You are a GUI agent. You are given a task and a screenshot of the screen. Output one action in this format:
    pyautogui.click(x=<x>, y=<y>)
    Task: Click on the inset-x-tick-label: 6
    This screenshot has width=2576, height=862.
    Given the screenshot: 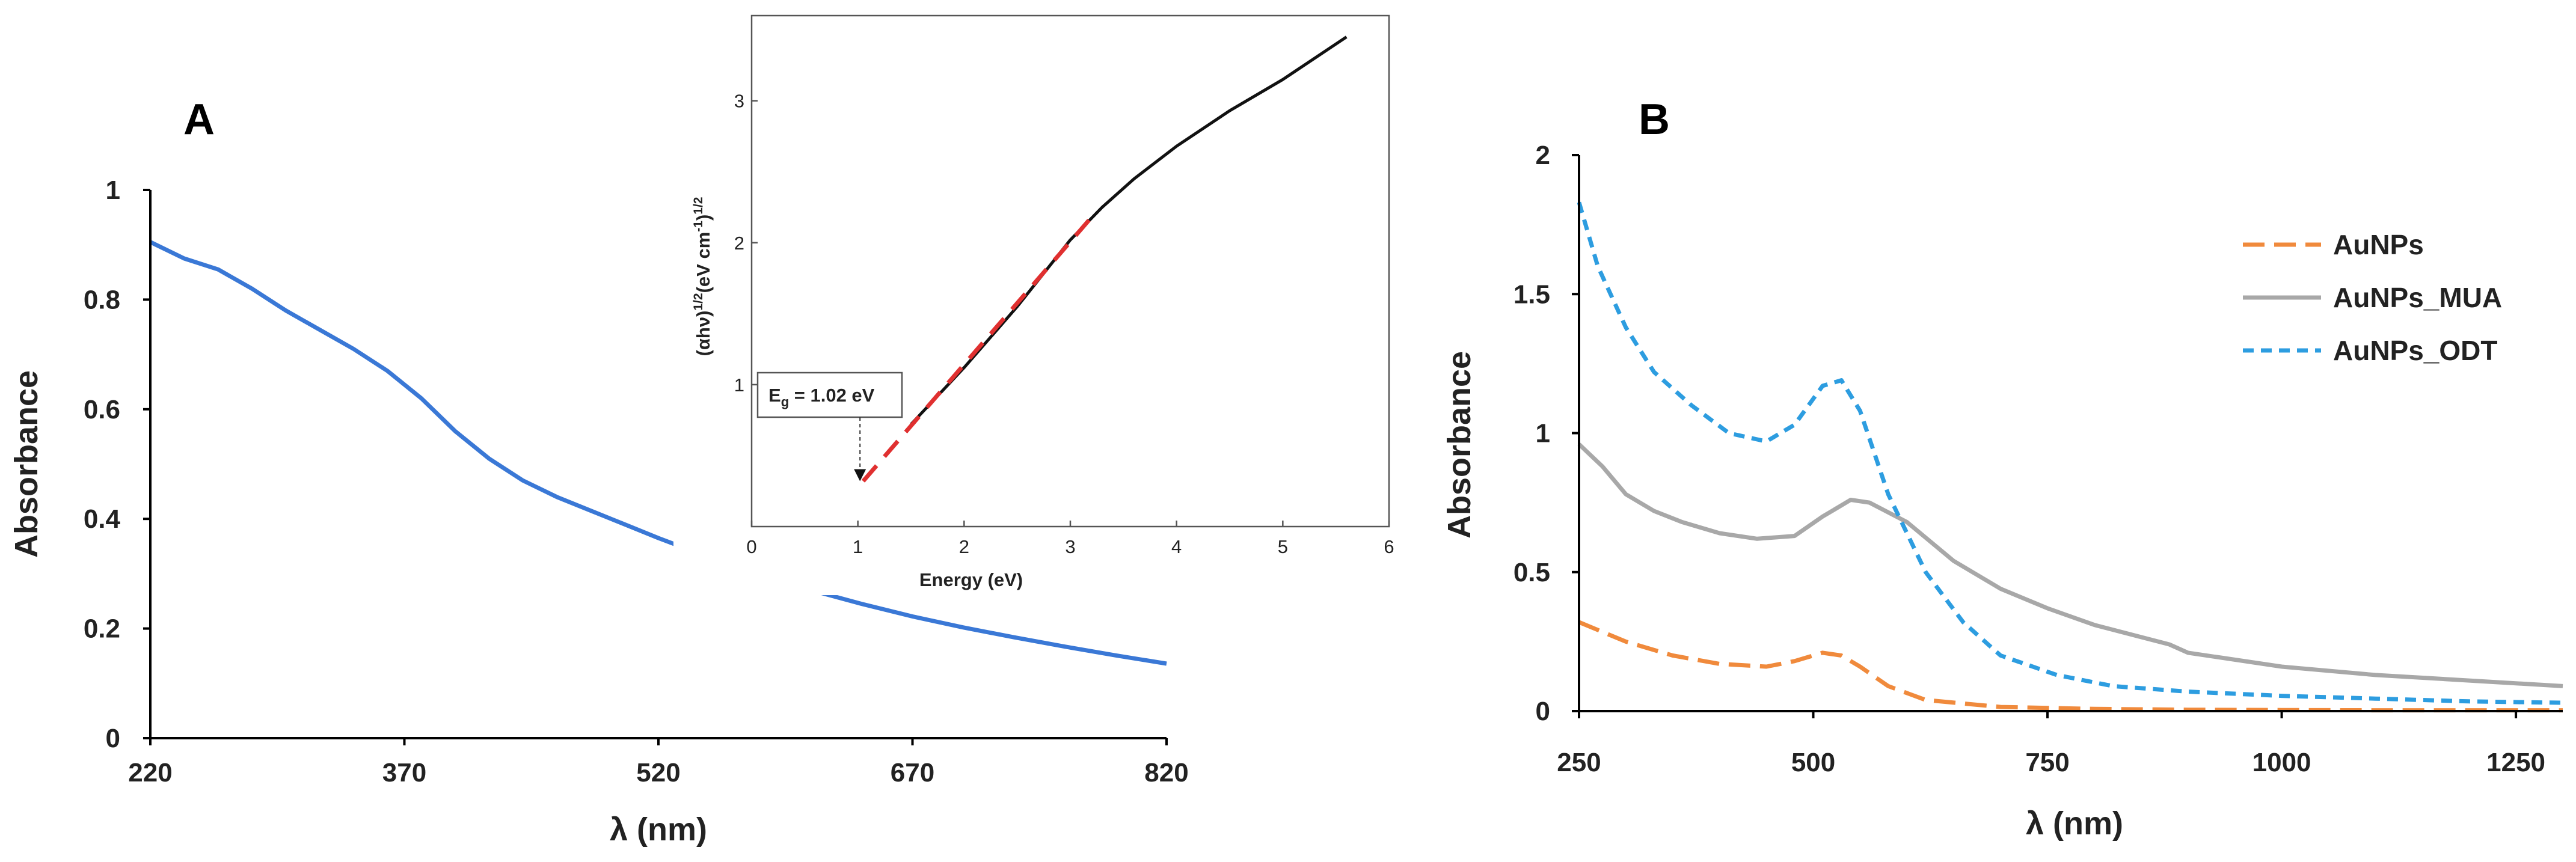 What is the action you would take?
    pyautogui.click(x=1389, y=546)
    